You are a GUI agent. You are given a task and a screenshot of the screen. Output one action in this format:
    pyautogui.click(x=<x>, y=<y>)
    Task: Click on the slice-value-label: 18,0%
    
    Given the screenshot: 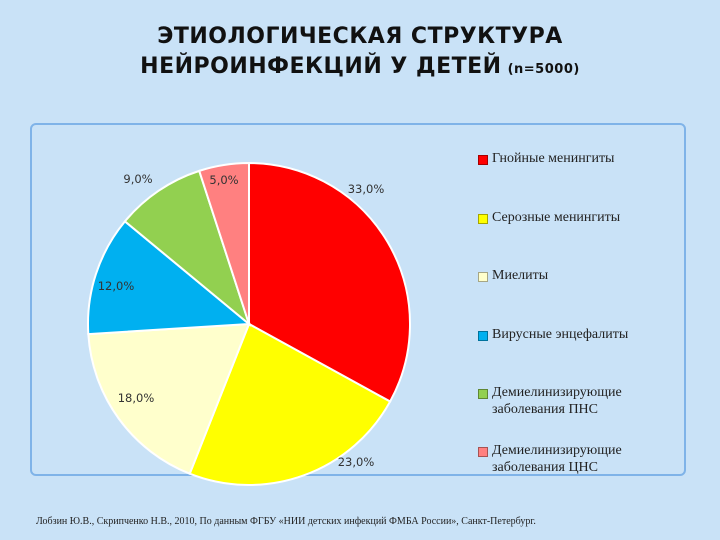 What is the action you would take?
    pyautogui.click(x=136, y=398)
    